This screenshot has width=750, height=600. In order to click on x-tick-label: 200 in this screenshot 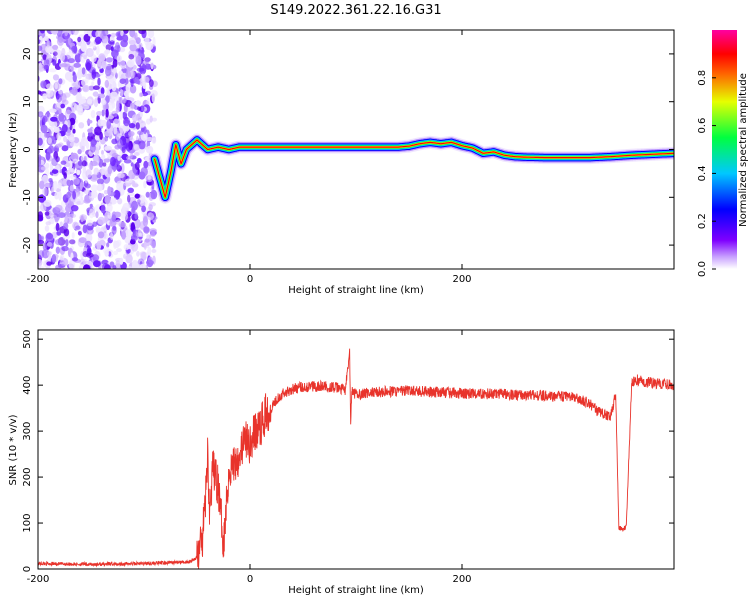, I will do `click(461, 579)`.